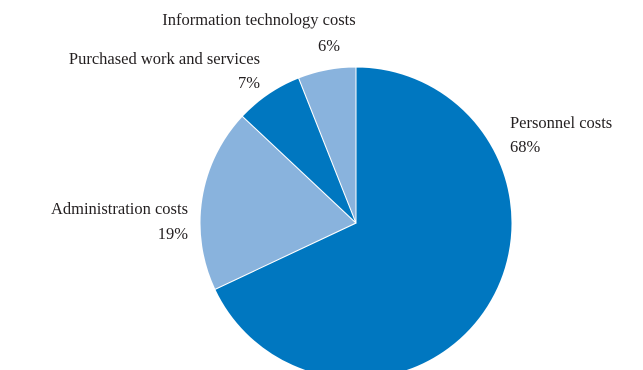 The width and height of the screenshot is (643, 370). Describe the element at coordinates (525, 146) in the screenshot. I see `slice-percent-label: 68%` at that location.